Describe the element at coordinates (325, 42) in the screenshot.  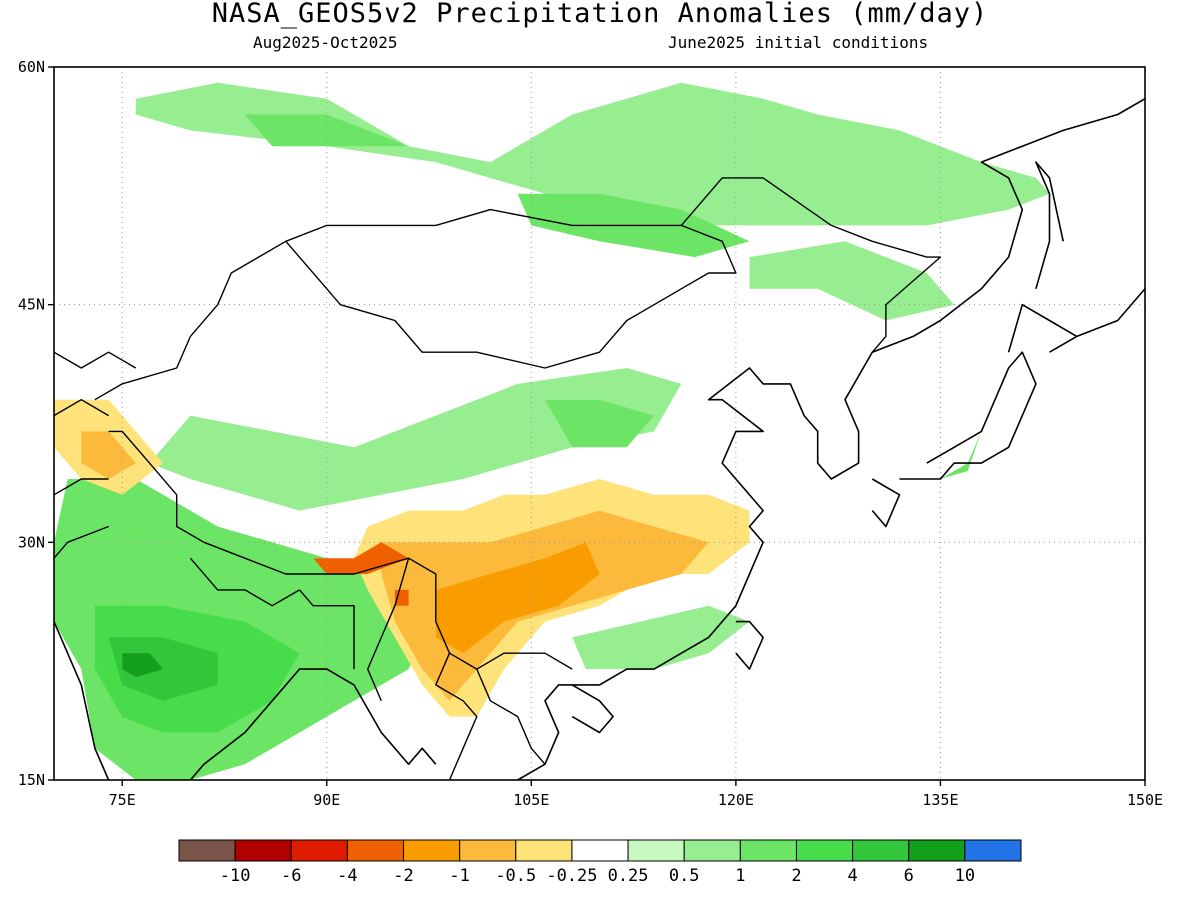
I see `forecast-period: Aug2025-Oct2025` at that location.